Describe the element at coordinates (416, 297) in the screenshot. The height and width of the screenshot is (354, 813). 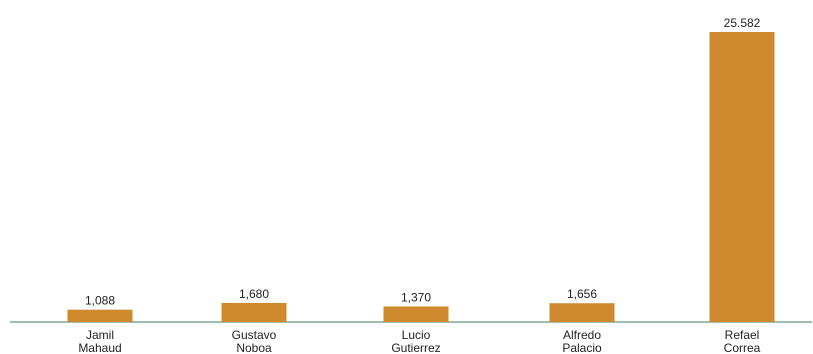
I see `bar-value-label-2: 1,370` at that location.